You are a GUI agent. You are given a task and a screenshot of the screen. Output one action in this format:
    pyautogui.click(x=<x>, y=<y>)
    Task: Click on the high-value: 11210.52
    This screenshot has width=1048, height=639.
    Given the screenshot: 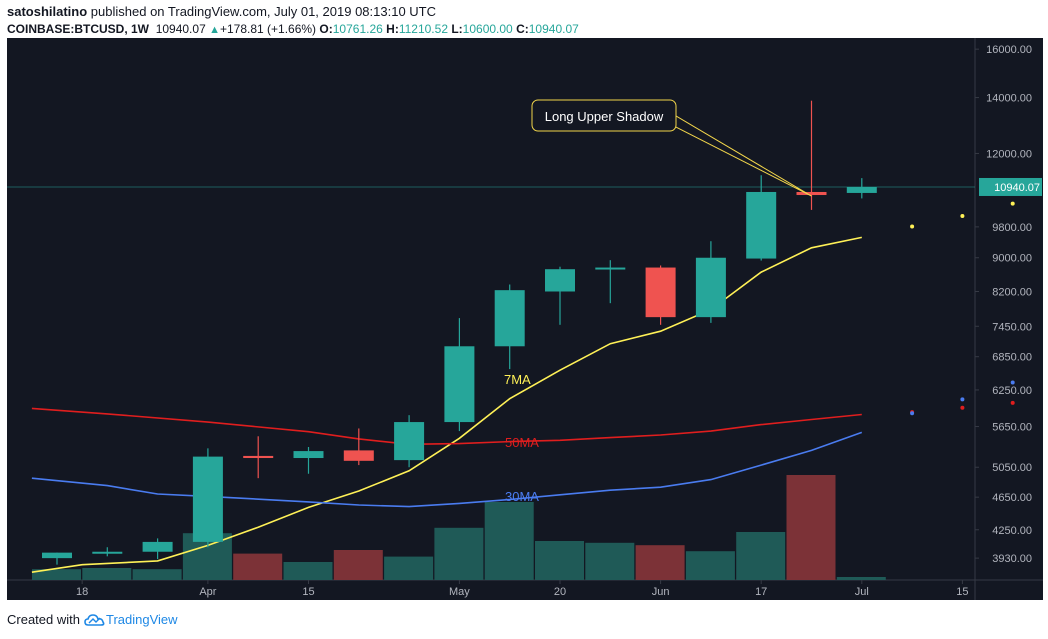 What is the action you would take?
    pyautogui.click(x=423, y=29)
    